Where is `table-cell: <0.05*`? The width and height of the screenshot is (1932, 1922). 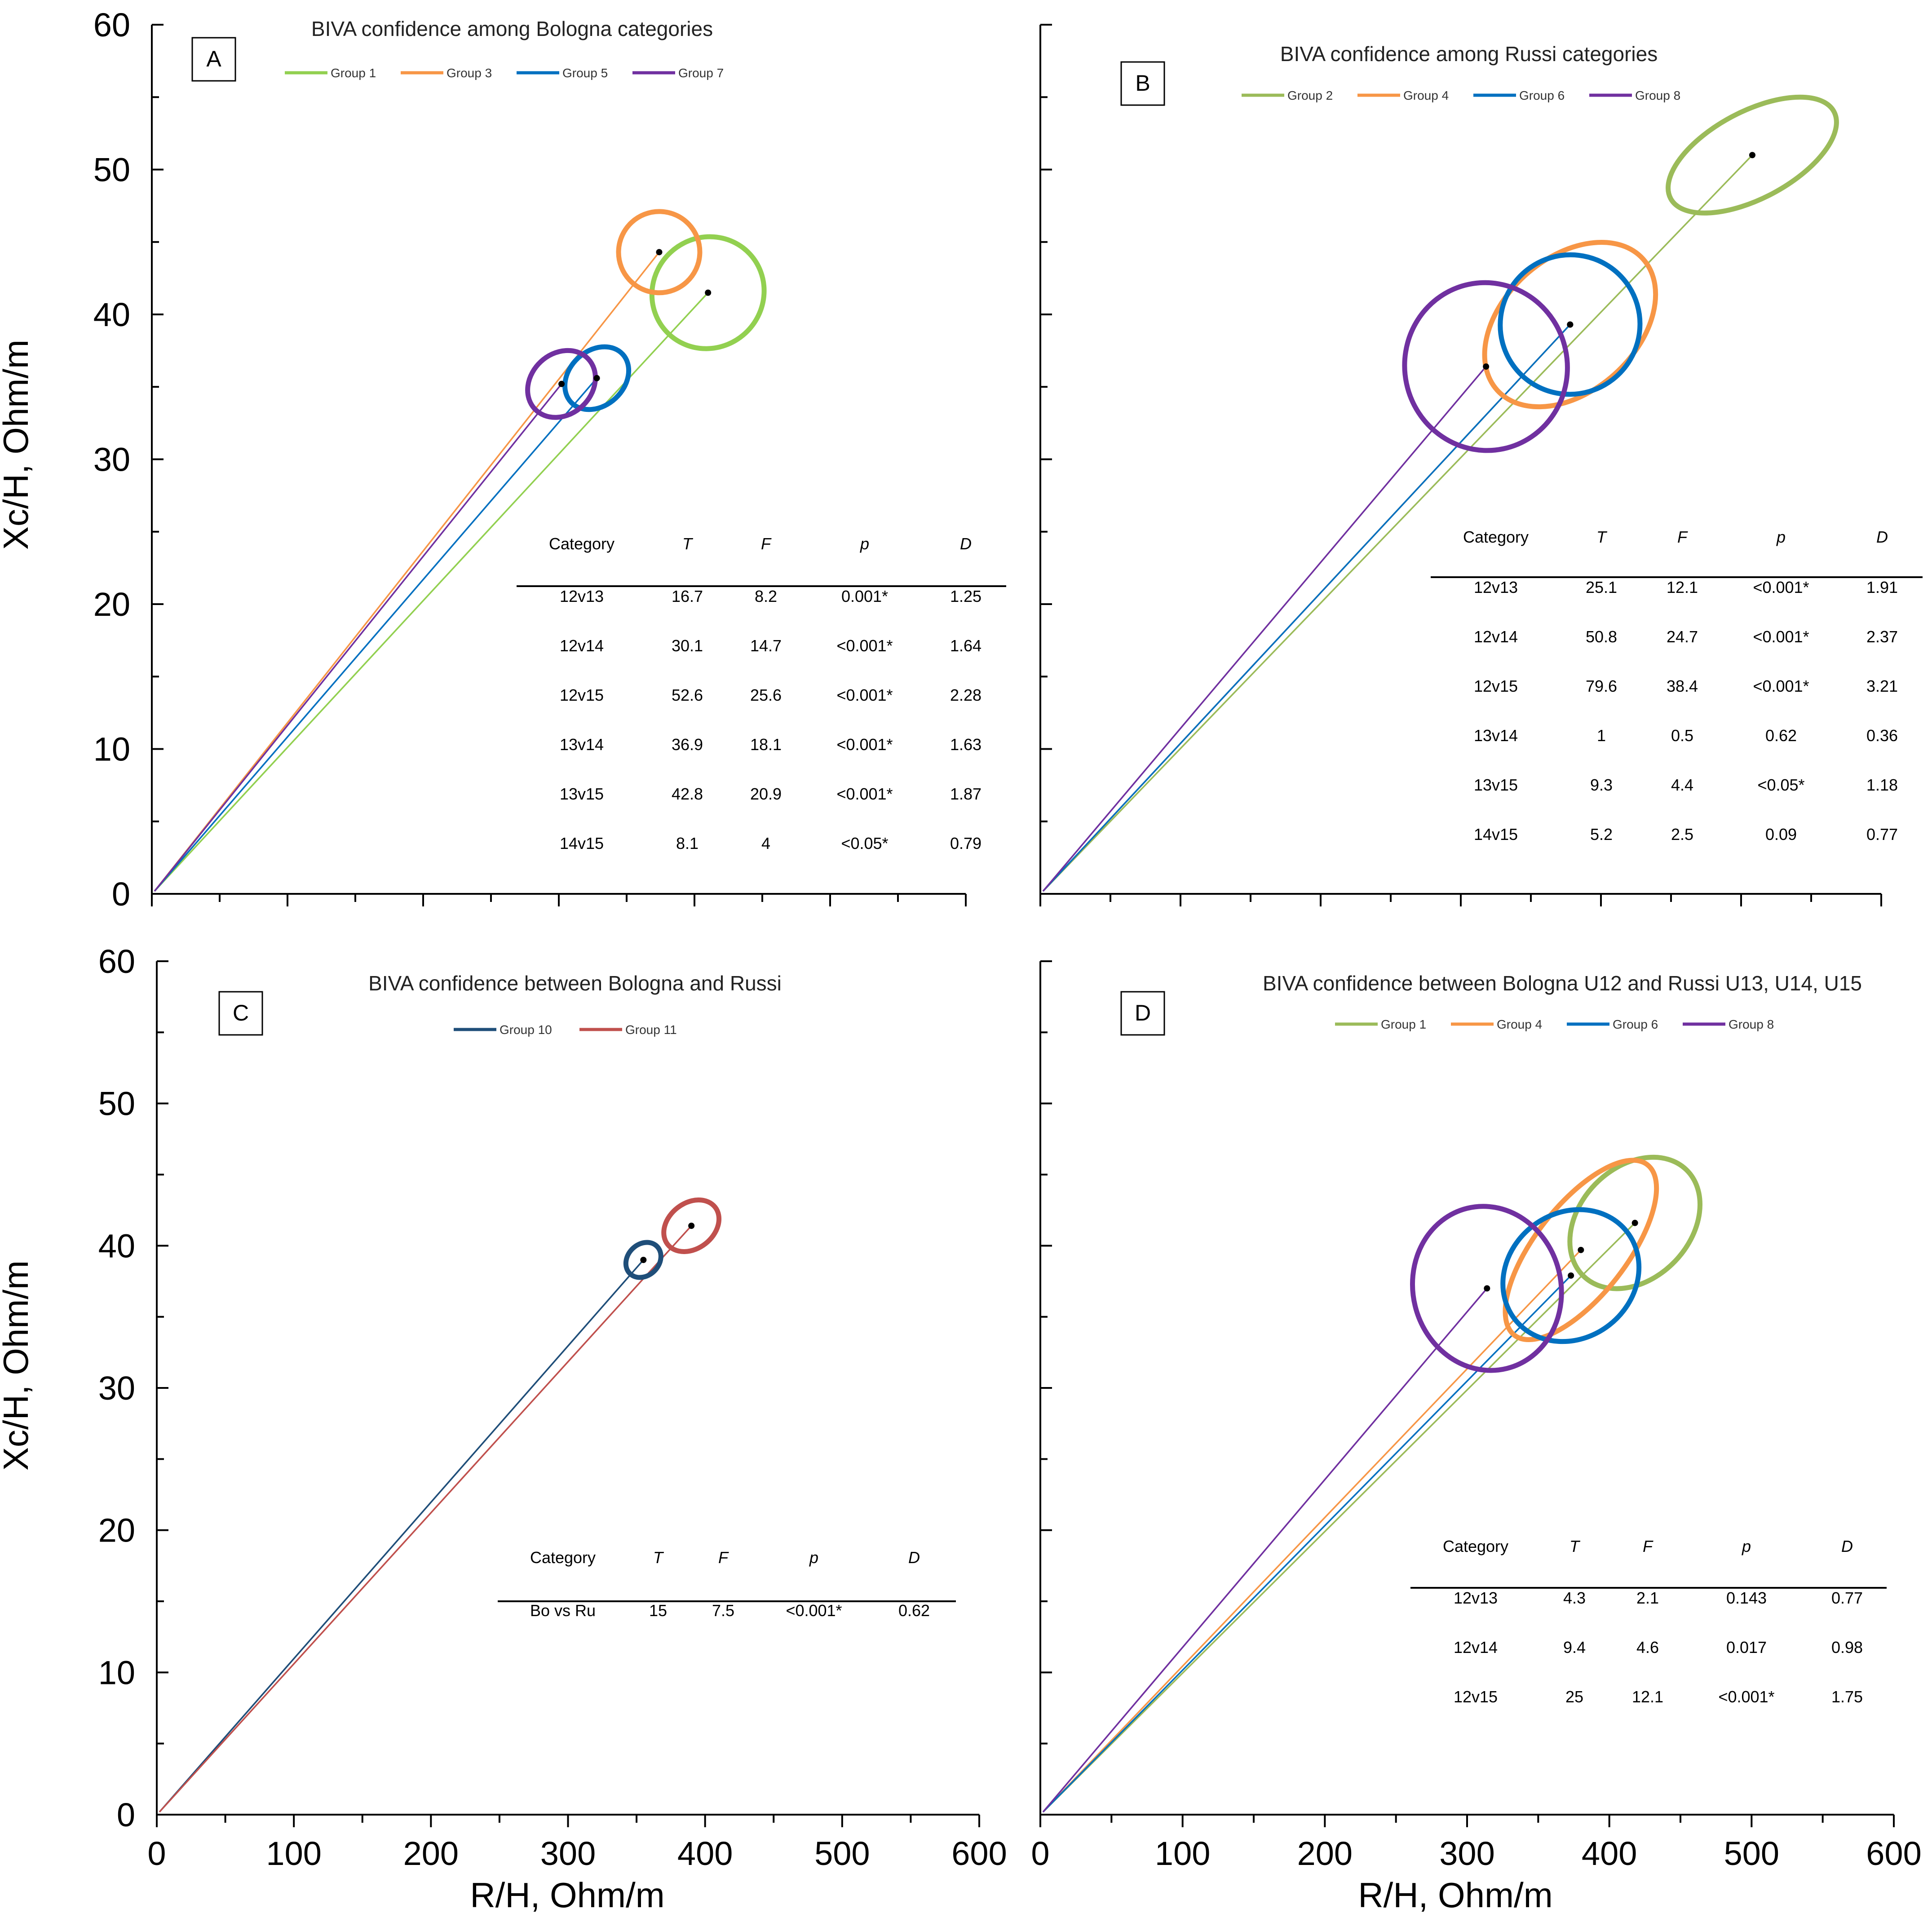 table-cell: <0.05* is located at coordinates (1781, 785).